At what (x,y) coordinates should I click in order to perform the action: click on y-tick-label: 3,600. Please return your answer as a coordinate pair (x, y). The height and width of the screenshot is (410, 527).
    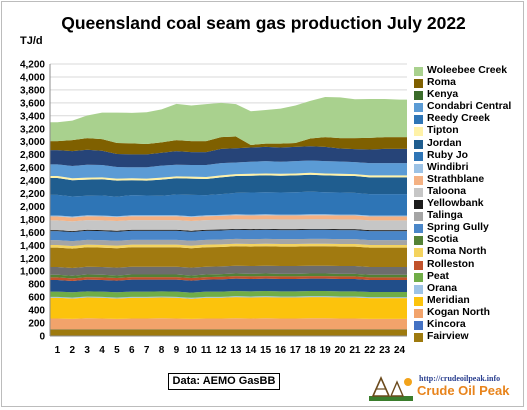
    Looking at the image, I should click on (32, 103).